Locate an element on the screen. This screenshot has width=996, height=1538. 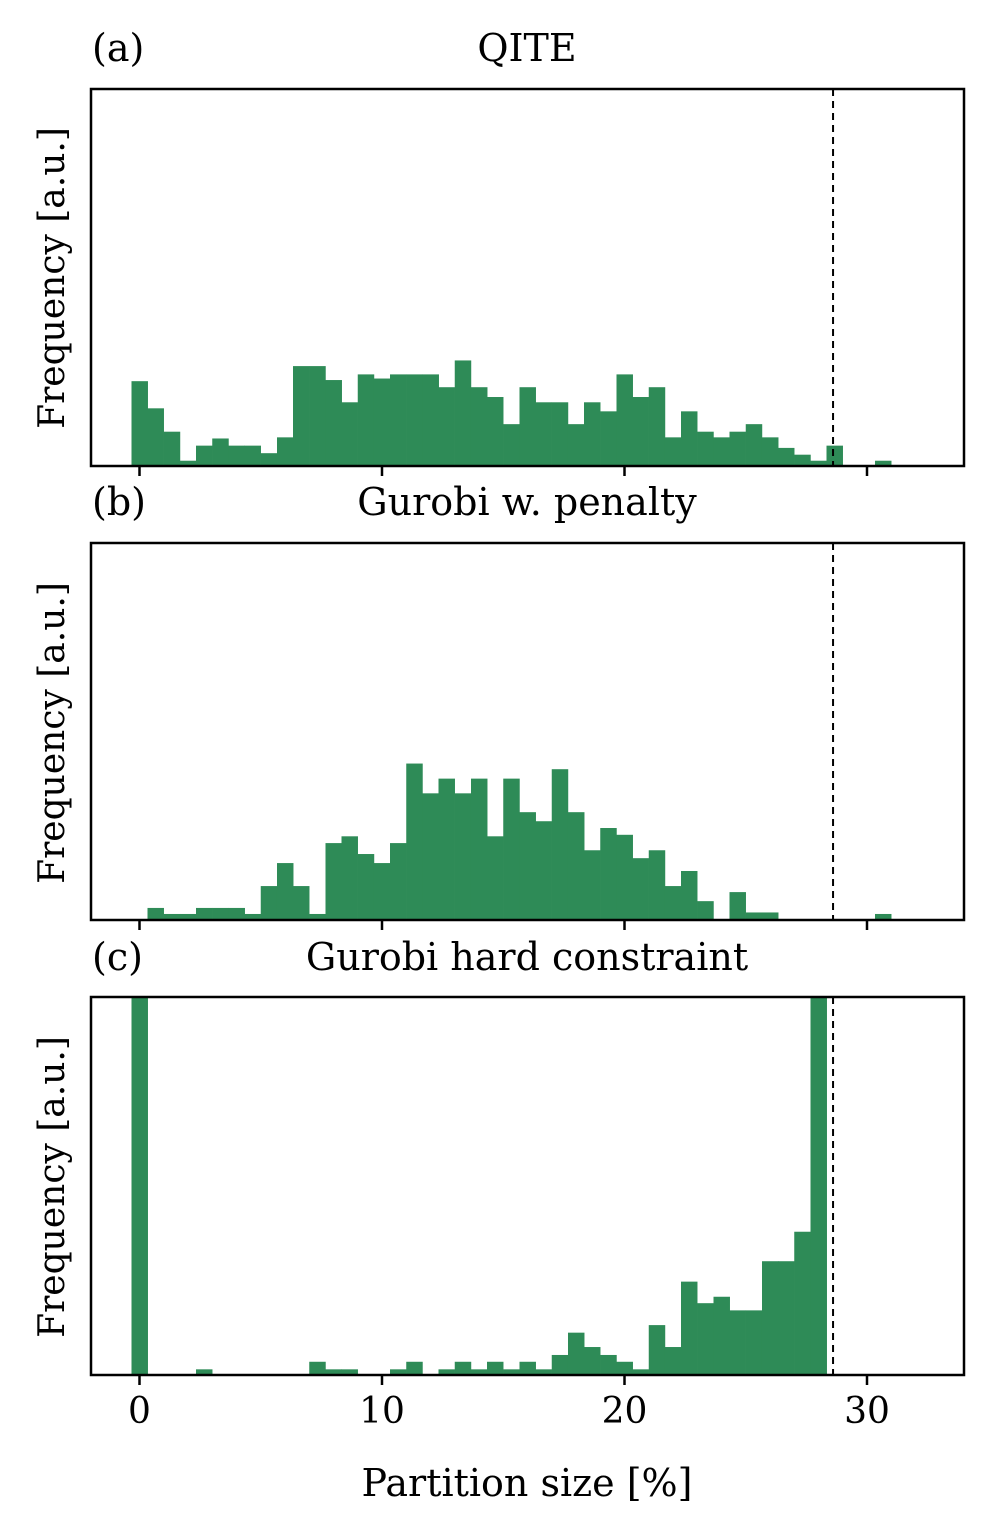
panel-b-title: Gurobi w. penalty is located at coordinates (527, 502).